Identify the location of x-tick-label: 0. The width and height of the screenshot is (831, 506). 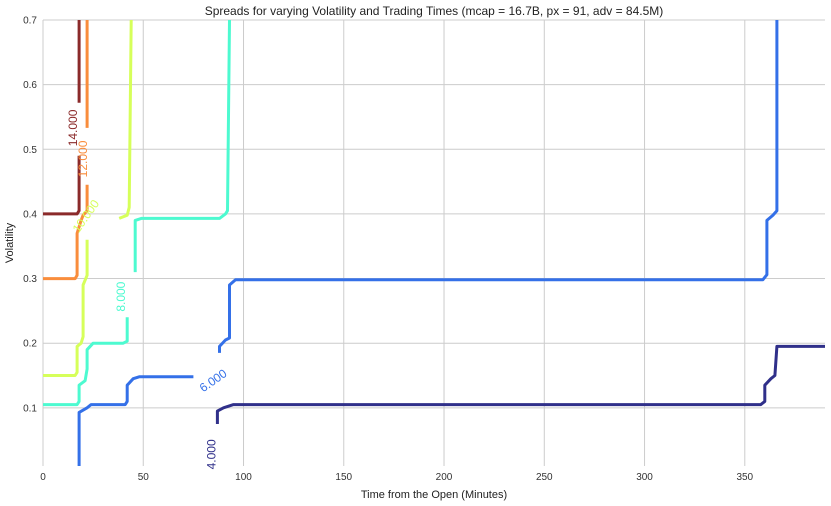
(43, 477).